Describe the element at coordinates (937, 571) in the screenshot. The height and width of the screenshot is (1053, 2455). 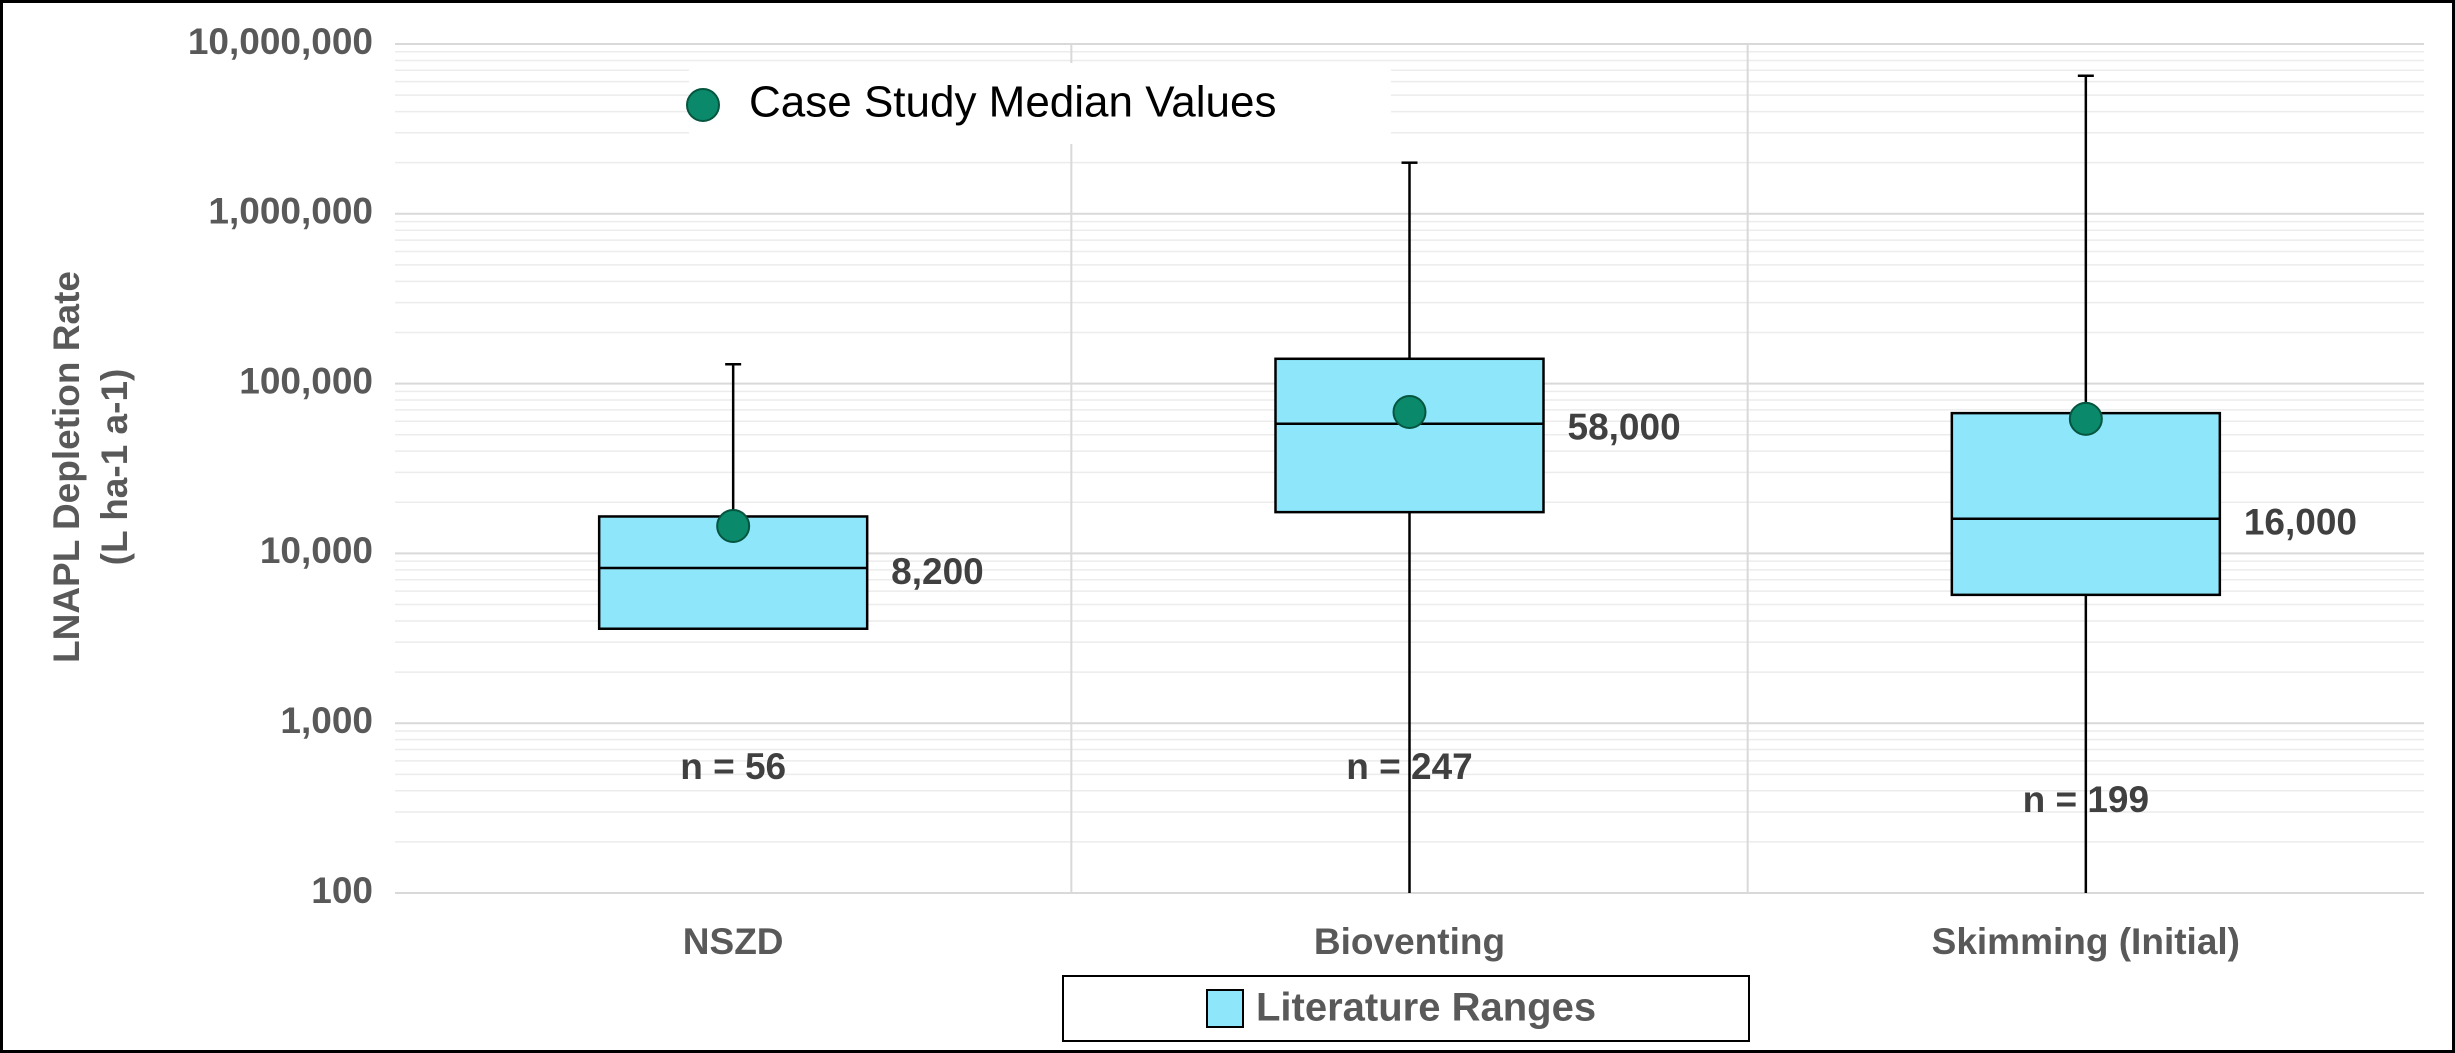
I see `median-label: 8,200` at that location.